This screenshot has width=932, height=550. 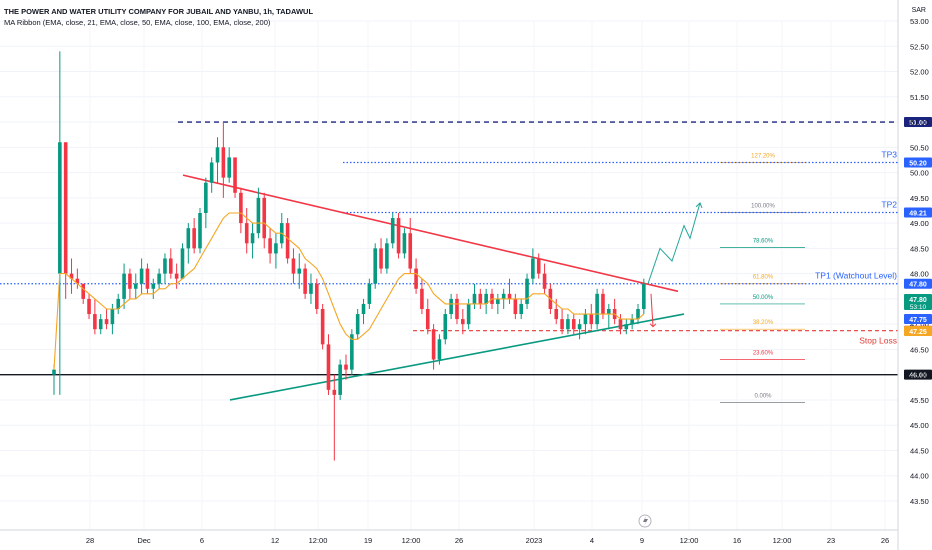 I want to click on y-tick-label: 51.50, so click(x=919, y=97).